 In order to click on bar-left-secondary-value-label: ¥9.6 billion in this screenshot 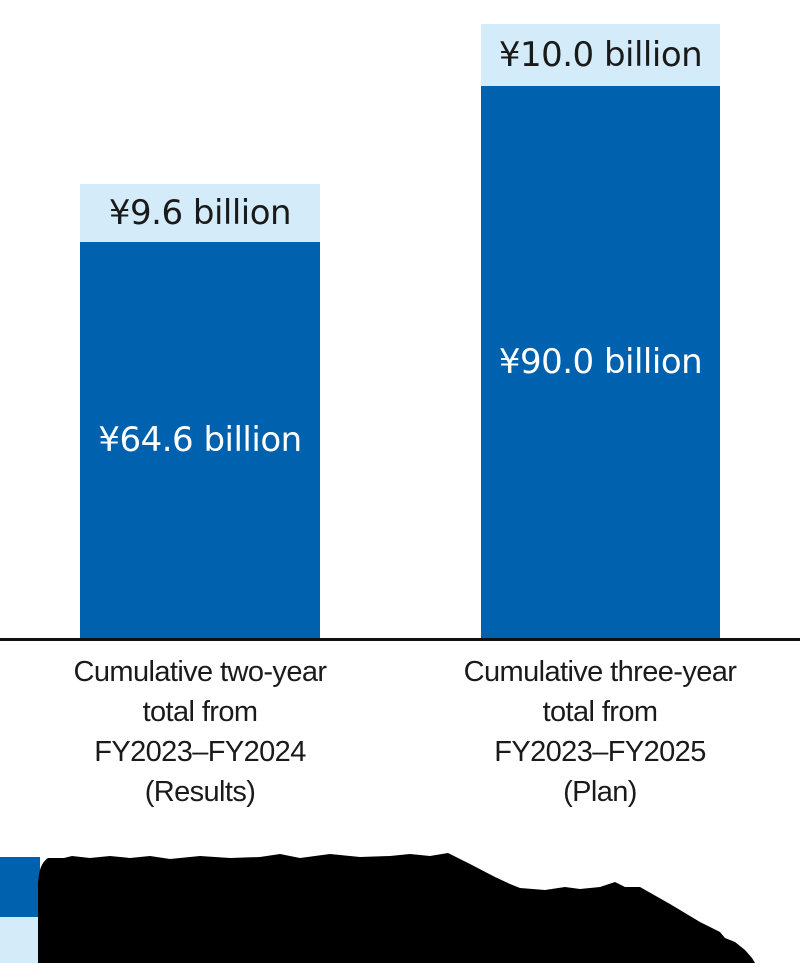, I will do `click(200, 213)`.